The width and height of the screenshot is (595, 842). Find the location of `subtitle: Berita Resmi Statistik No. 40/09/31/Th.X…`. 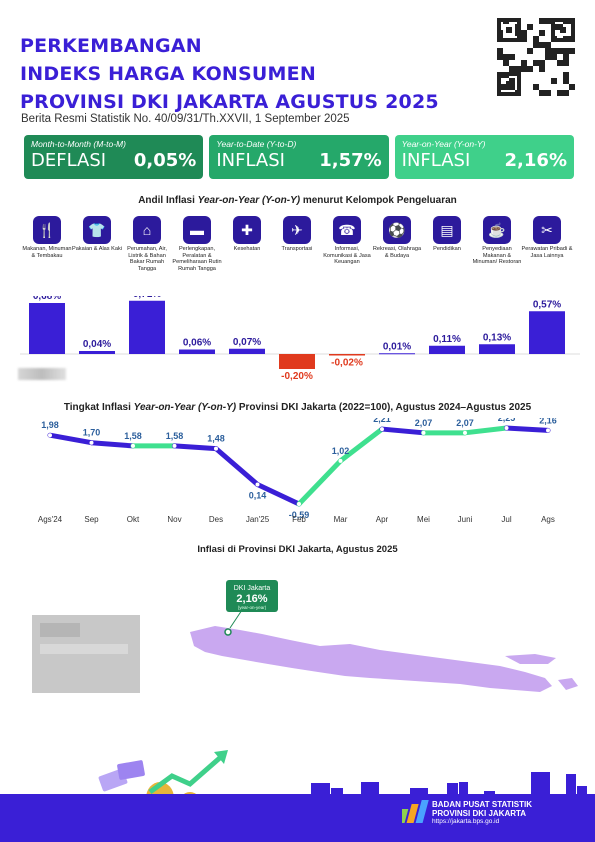

subtitle: Berita Resmi Statistik No. 40/09/31/Th.X… is located at coordinates (185, 119).